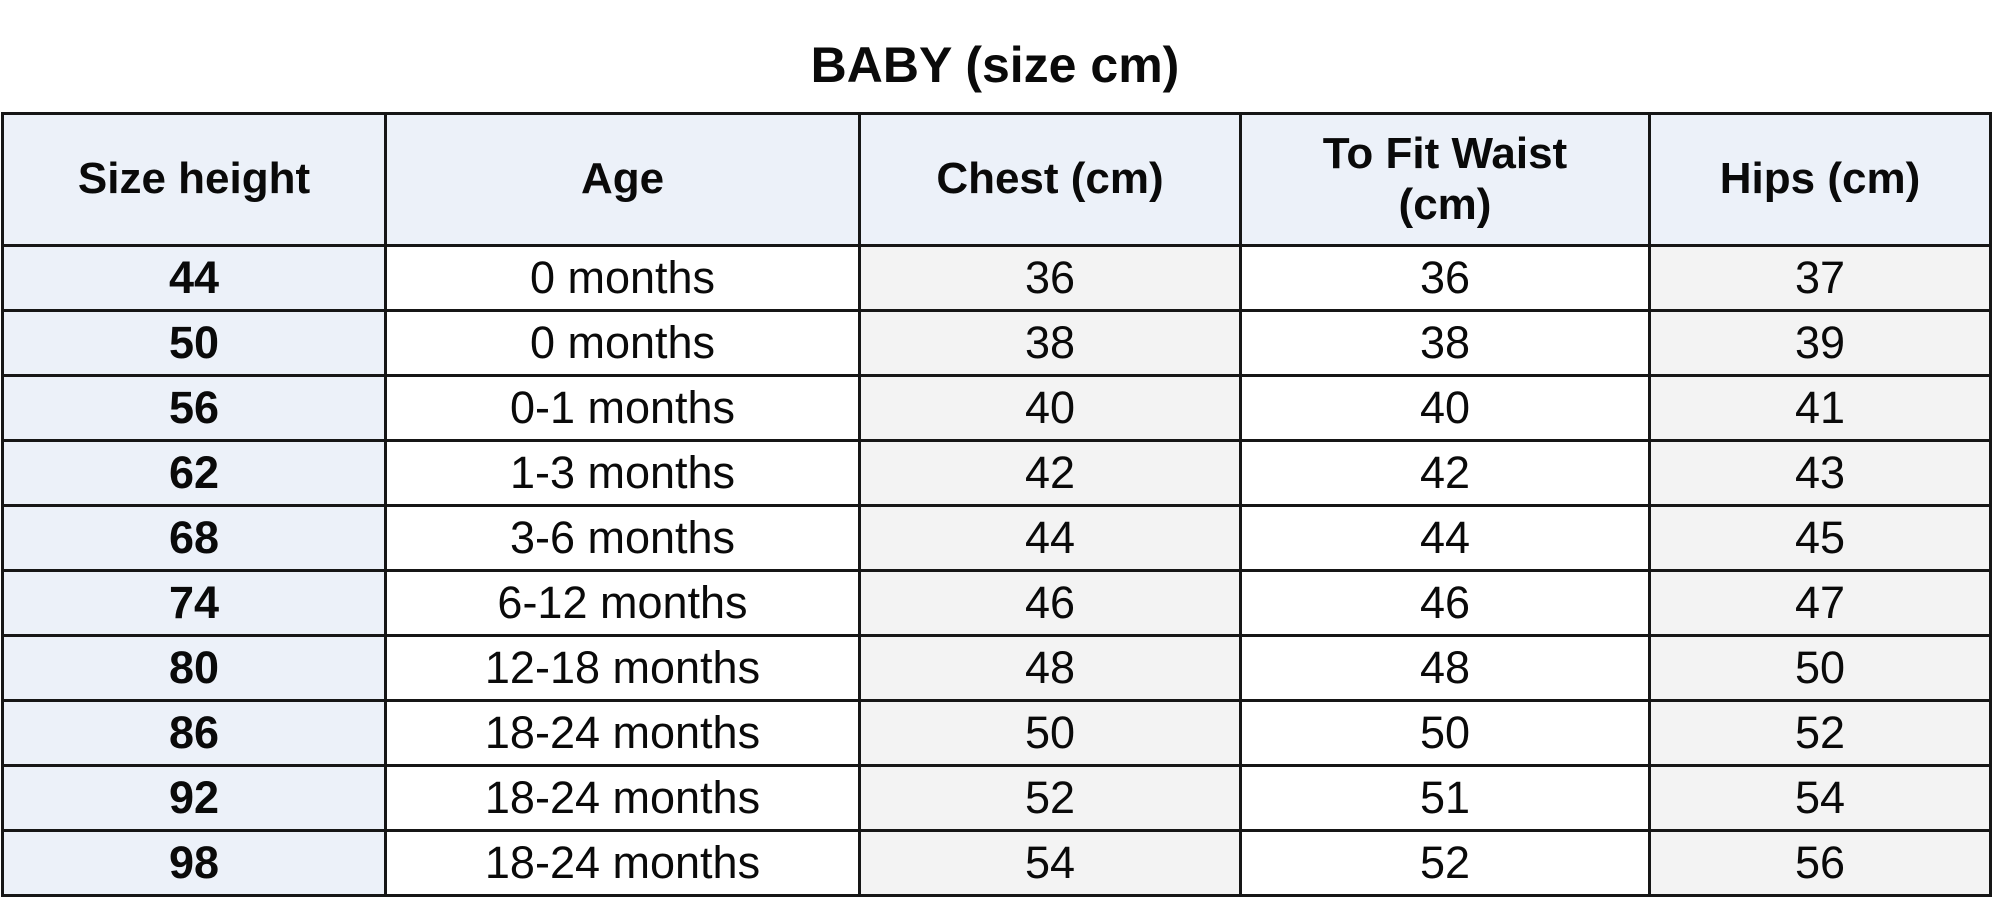 The height and width of the screenshot is (909, 2000). Describe the element at coordinates (1820, 538) in the screenshot. I see `table-cell: 45` at that location.